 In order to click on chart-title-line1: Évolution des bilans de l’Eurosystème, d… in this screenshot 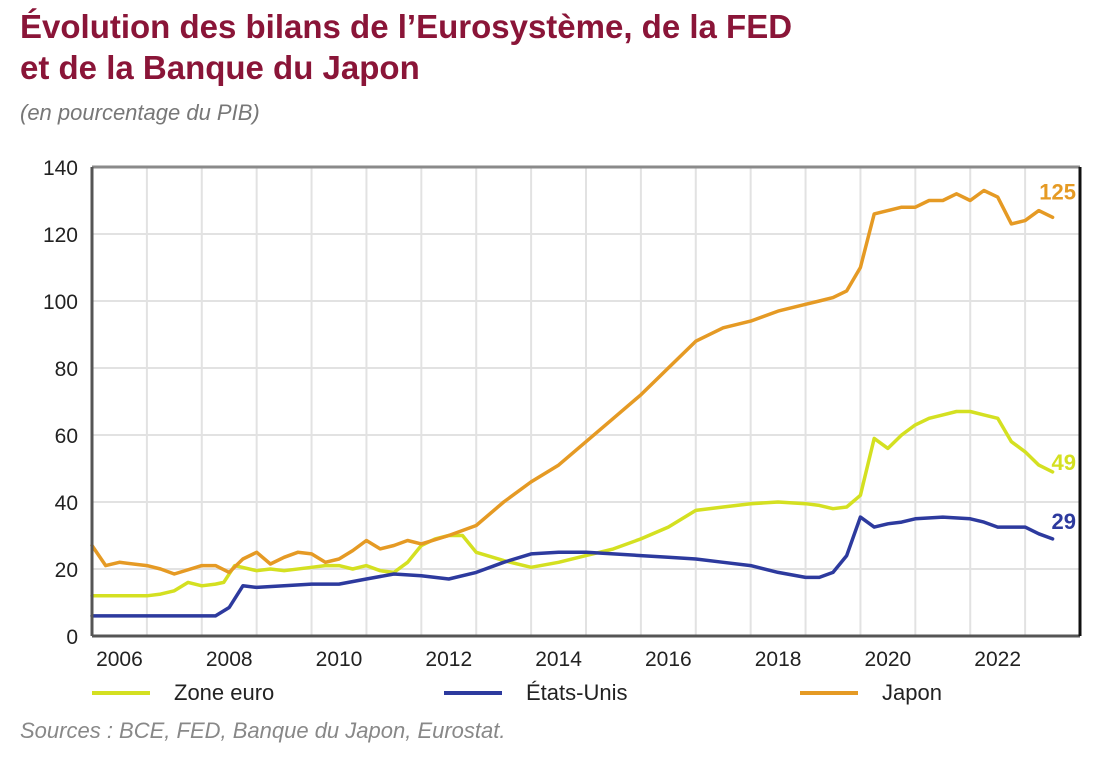, I will do `click(406, 26)`.